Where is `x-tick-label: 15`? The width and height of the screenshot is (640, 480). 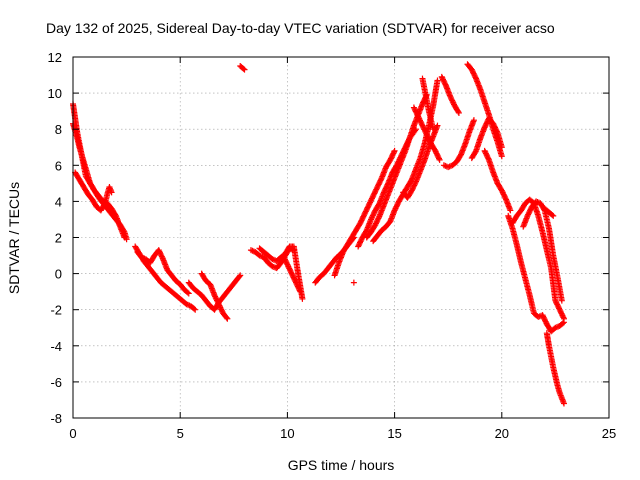
x-tick-label: 15 is located at coordinates (394, 433).